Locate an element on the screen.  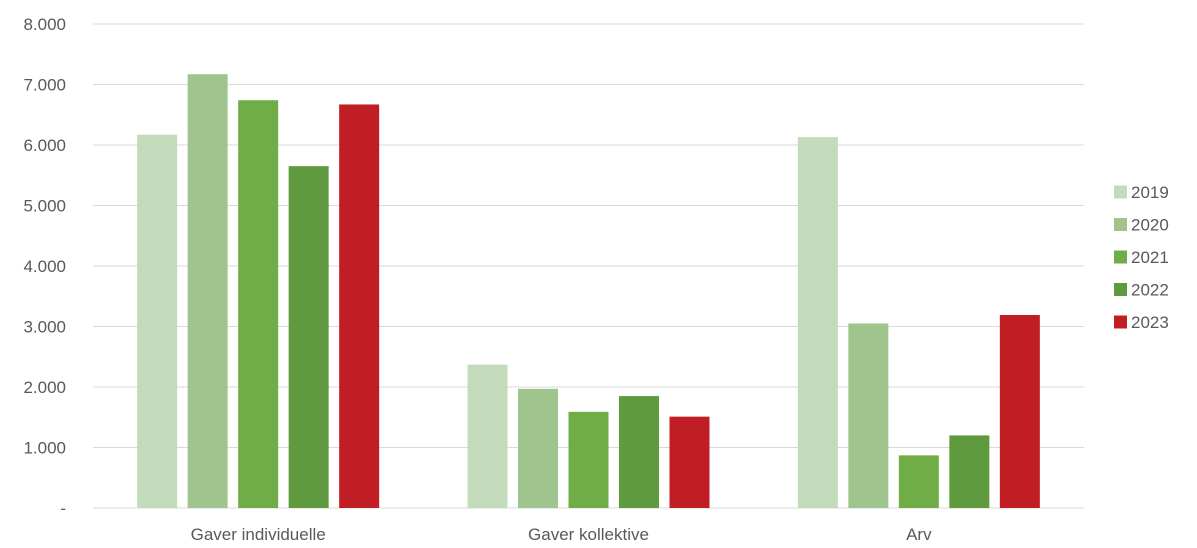
bar-2022-arv is located at coordinates (969, 471).